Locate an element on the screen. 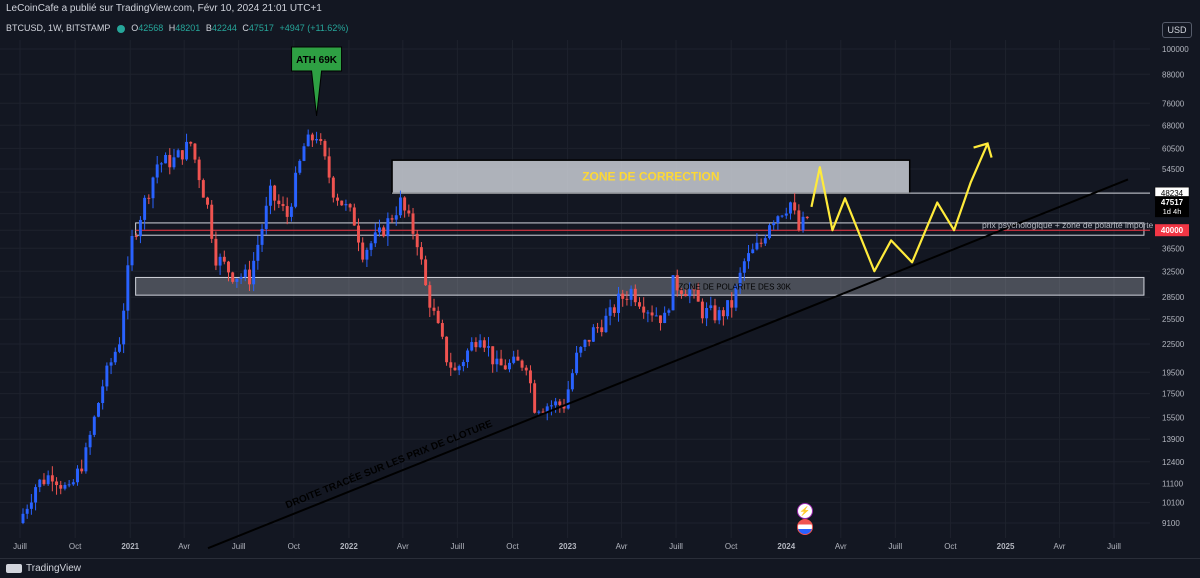  last-price-tag is located at coordinates (1172, 207).